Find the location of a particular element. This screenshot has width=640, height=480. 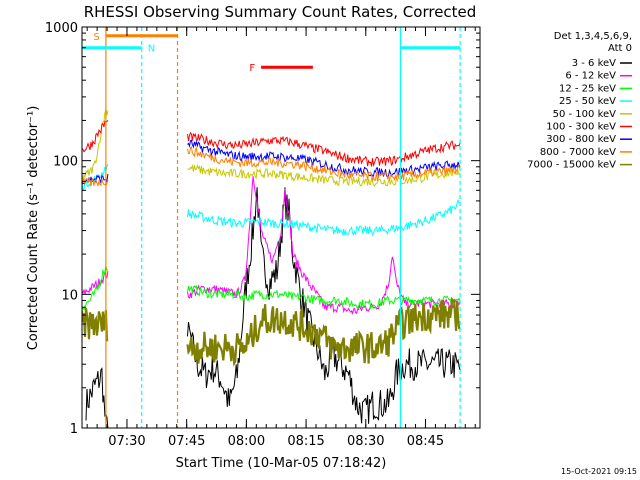

timestamp: 15-Oct-2021 09:15 is located at coordinates (599, 471).